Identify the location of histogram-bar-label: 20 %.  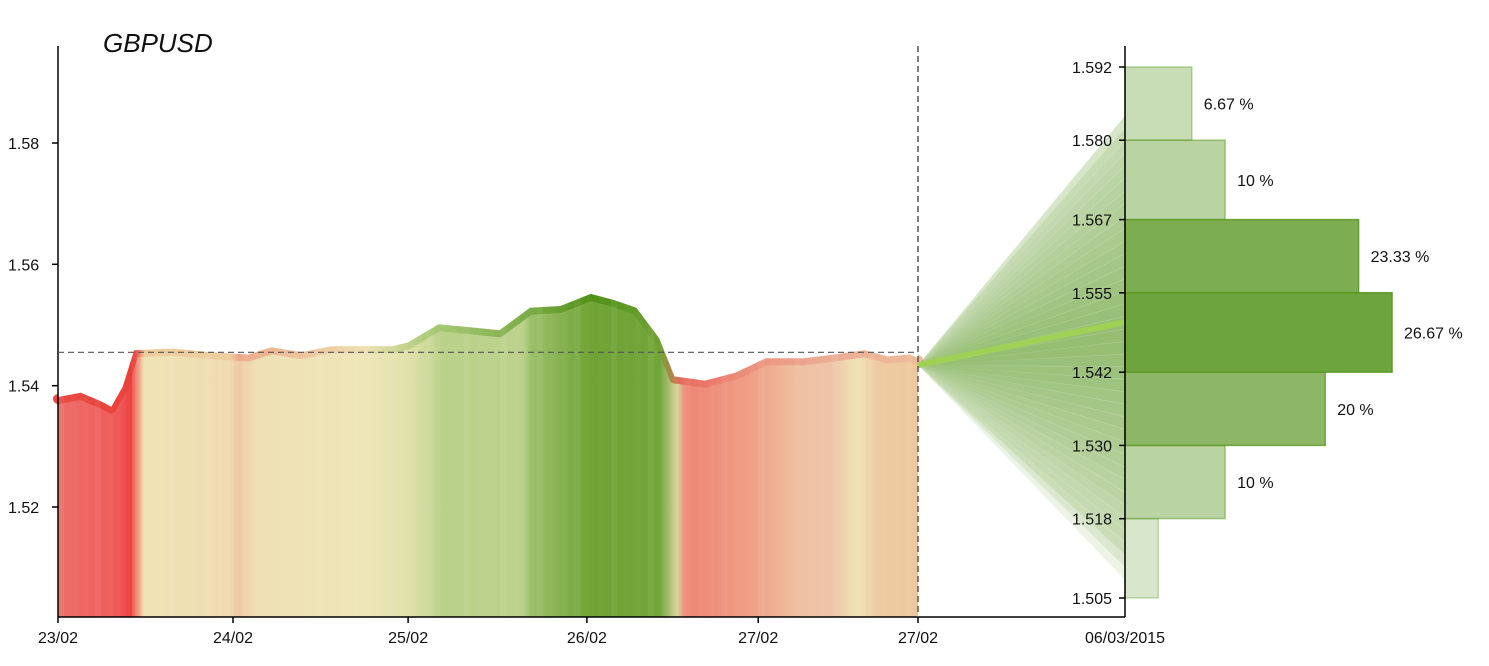
(1355, 410).